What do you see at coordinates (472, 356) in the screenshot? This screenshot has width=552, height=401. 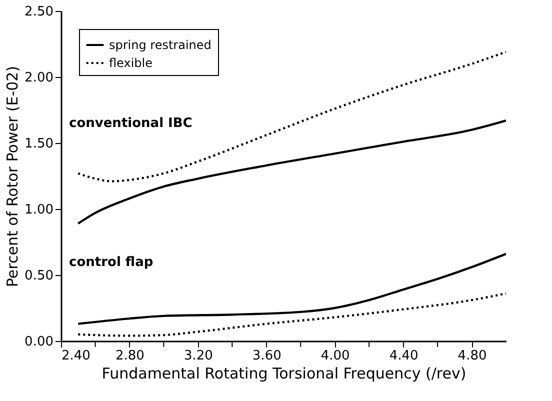 I see `x-tick-label: 4.80` at bounding box center [472, 356].